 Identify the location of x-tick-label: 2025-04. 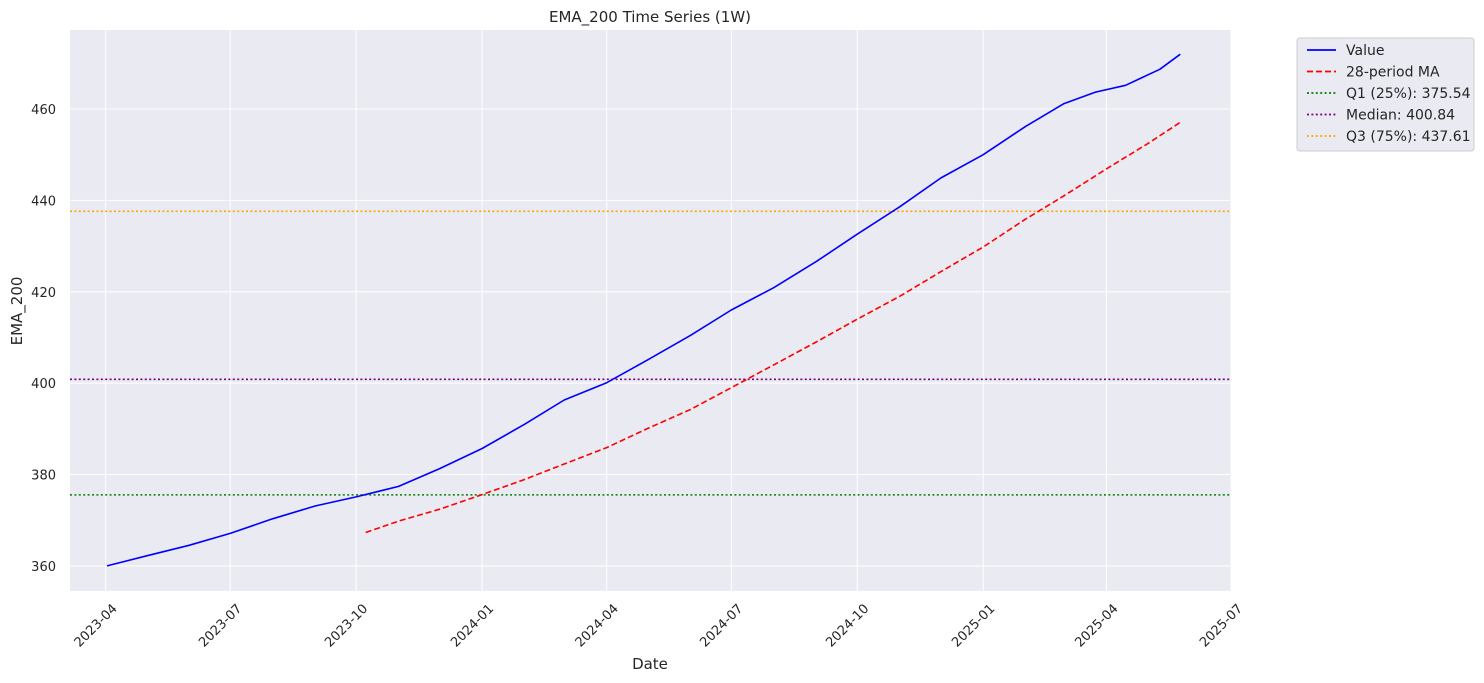
(1096, 625).